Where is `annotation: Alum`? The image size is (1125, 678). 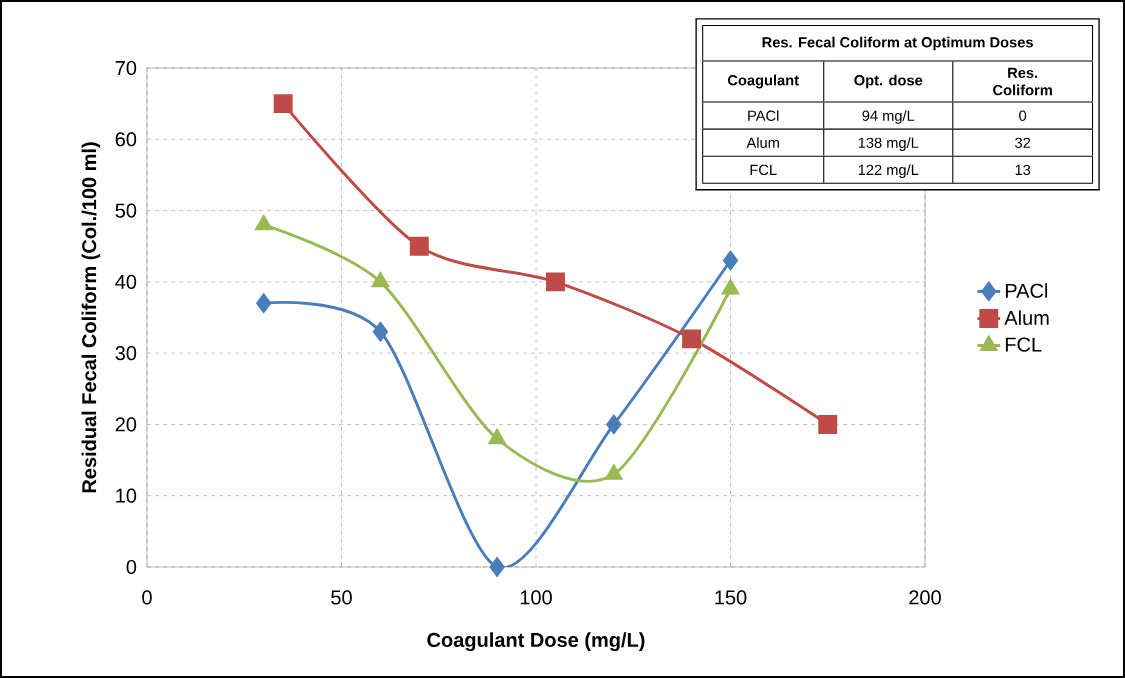
annotation: Alum is located at coordinates (762, 142).